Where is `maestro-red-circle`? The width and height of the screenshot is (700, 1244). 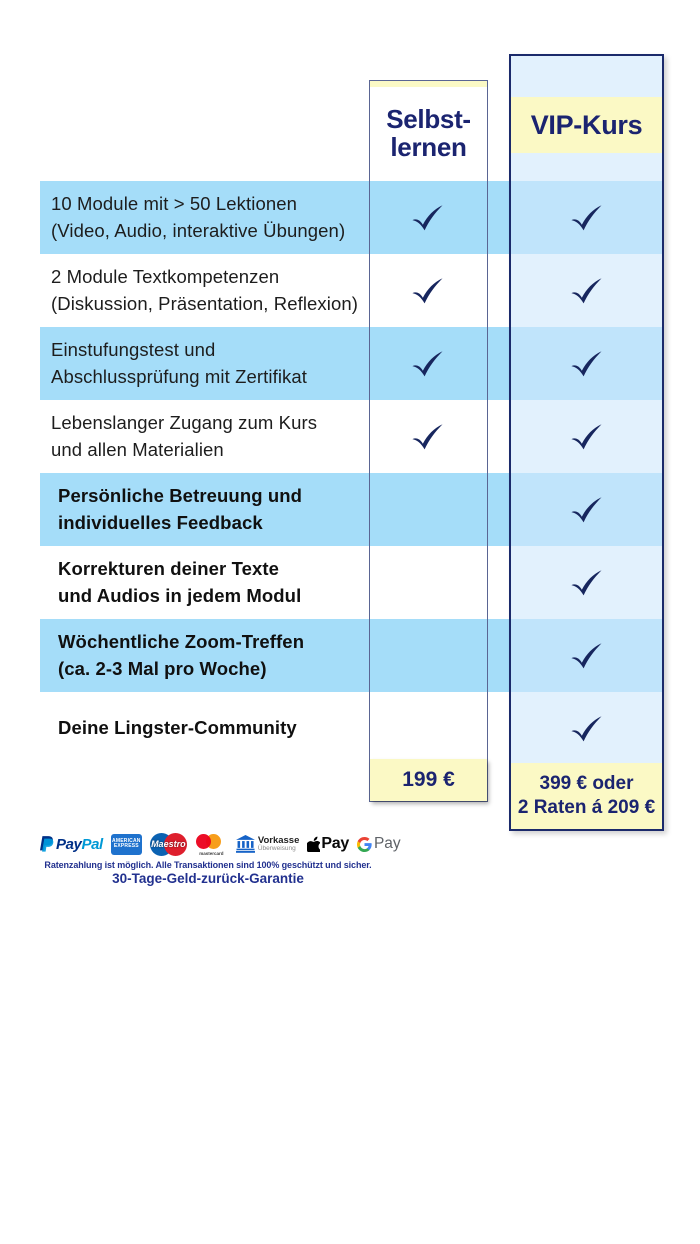 maestro-red-circle is located at coordinates (175, 844).